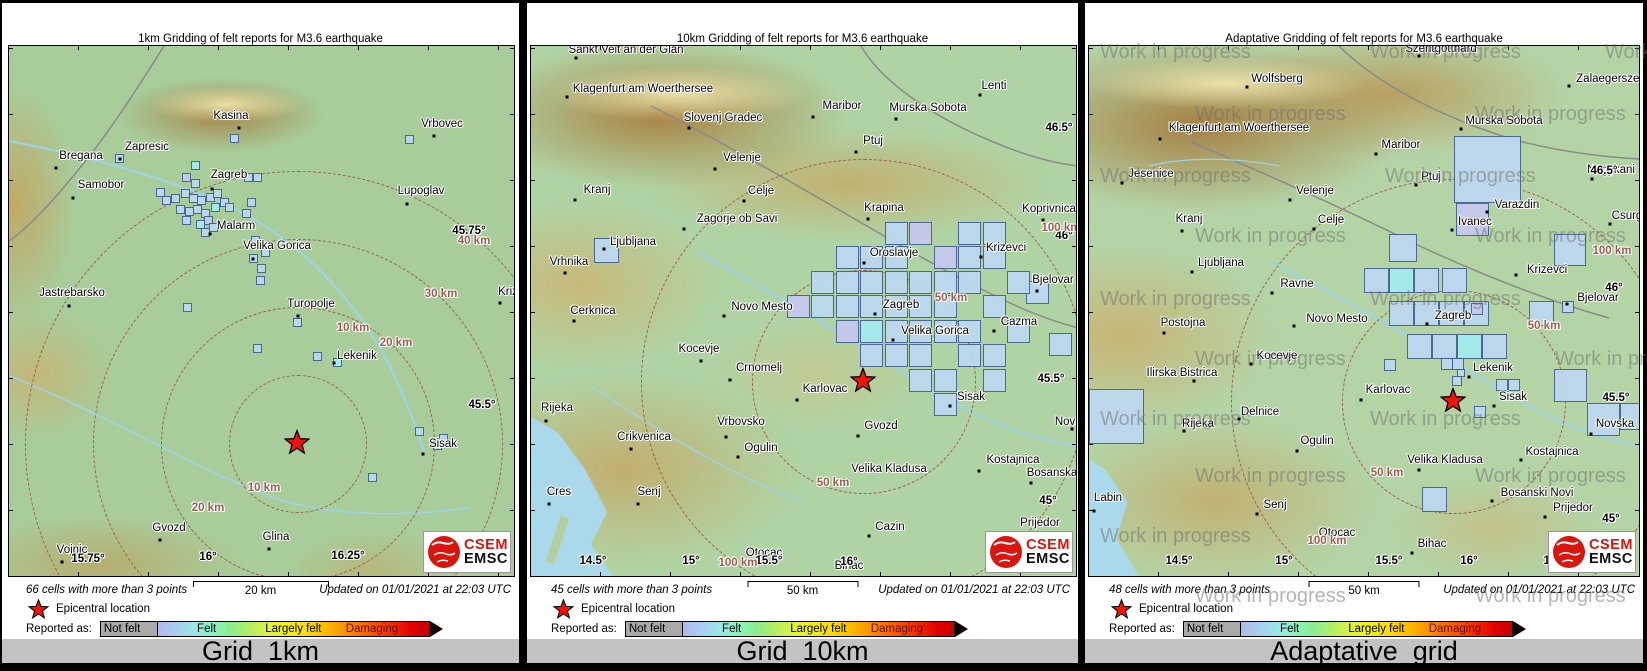  I want to click on city-label: Crnomelj, so click(759, 368).